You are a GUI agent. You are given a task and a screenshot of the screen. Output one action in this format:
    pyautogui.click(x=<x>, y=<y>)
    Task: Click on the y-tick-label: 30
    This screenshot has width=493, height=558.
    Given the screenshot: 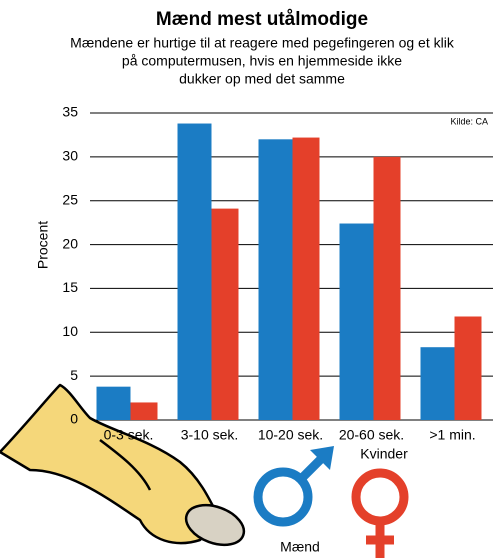 What is the action you would take?
    pyautogui.click(x=70, y=156)
    